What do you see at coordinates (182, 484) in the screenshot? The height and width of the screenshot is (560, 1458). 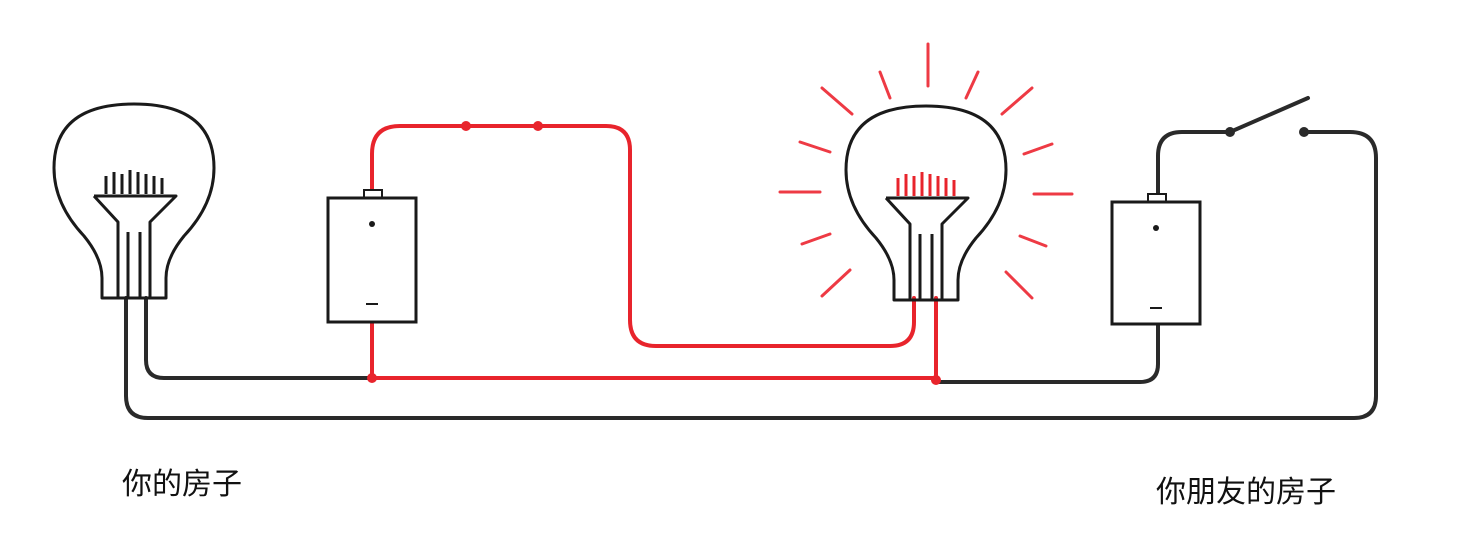 I see `your-house-label: 你的房子` at bounding box center [182, 484].